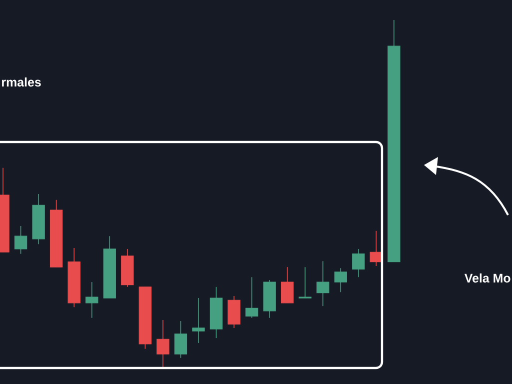  What do you see at coordinates (21, 82) in the screenshot?
I see `annotation: rmales` at bounding box center [21, 82].